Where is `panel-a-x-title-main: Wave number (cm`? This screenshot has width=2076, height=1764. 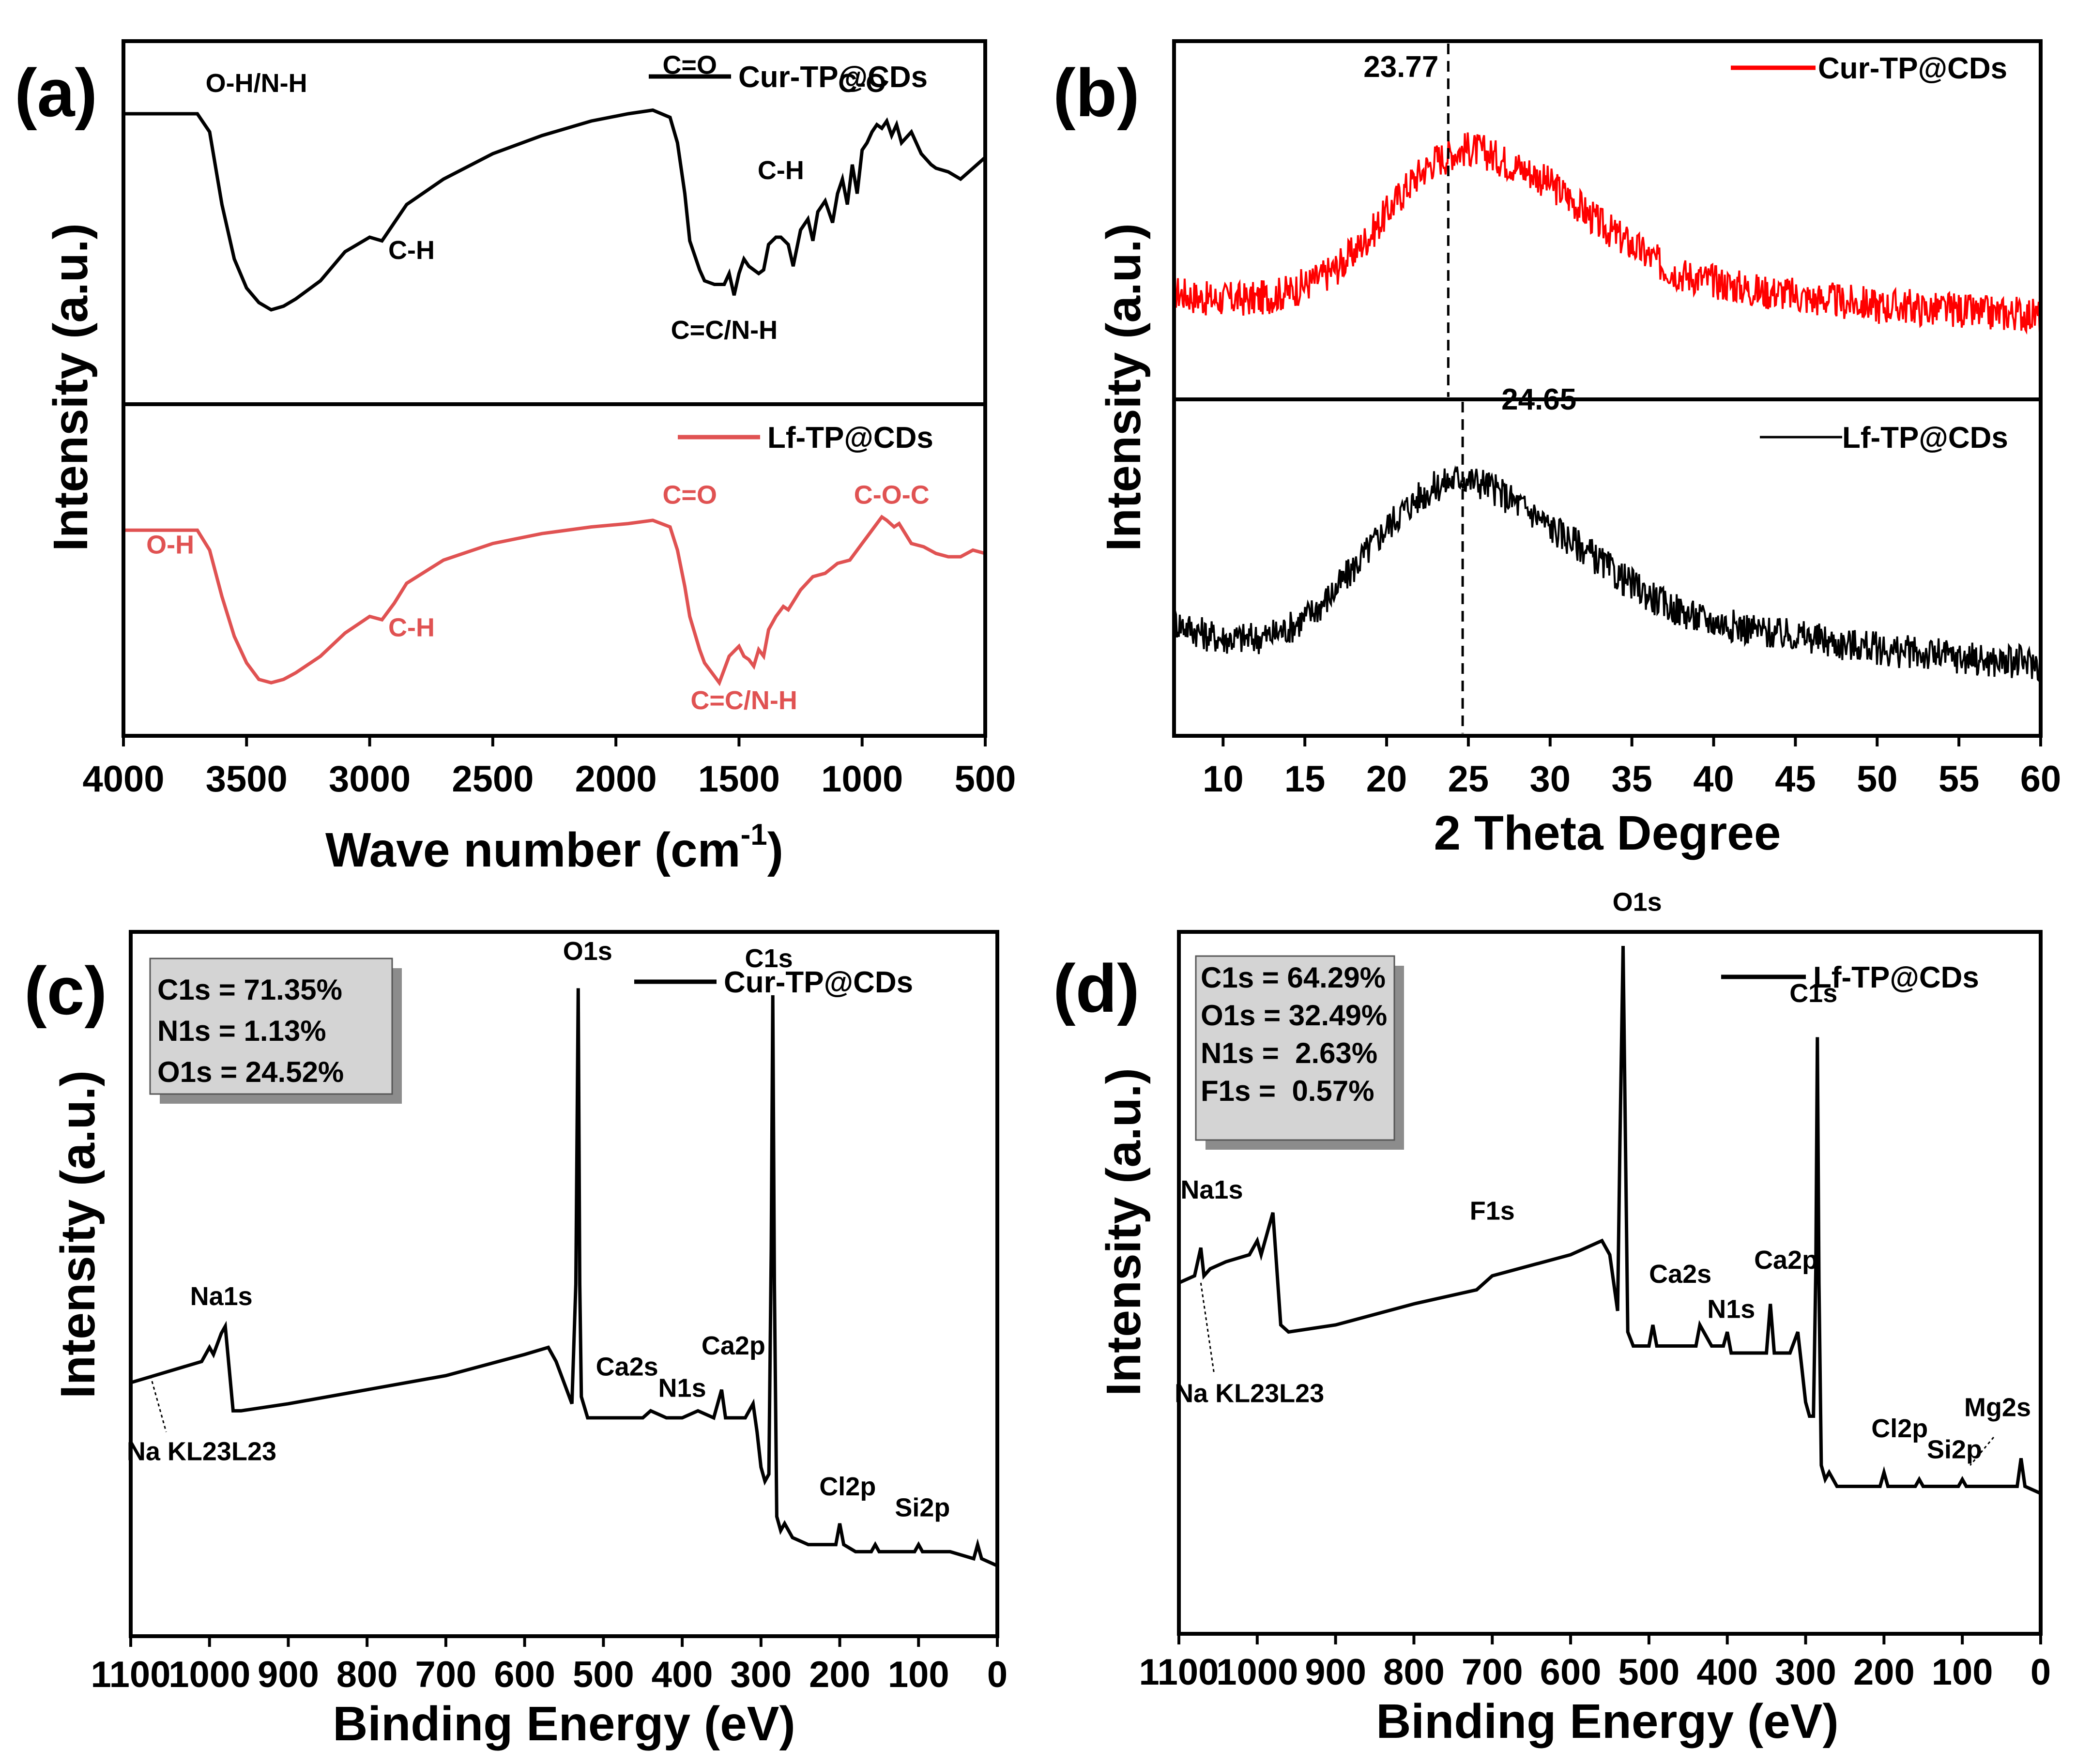 panel-a-x-title-main: Wave number (cm is located at coordinates (533, 850).